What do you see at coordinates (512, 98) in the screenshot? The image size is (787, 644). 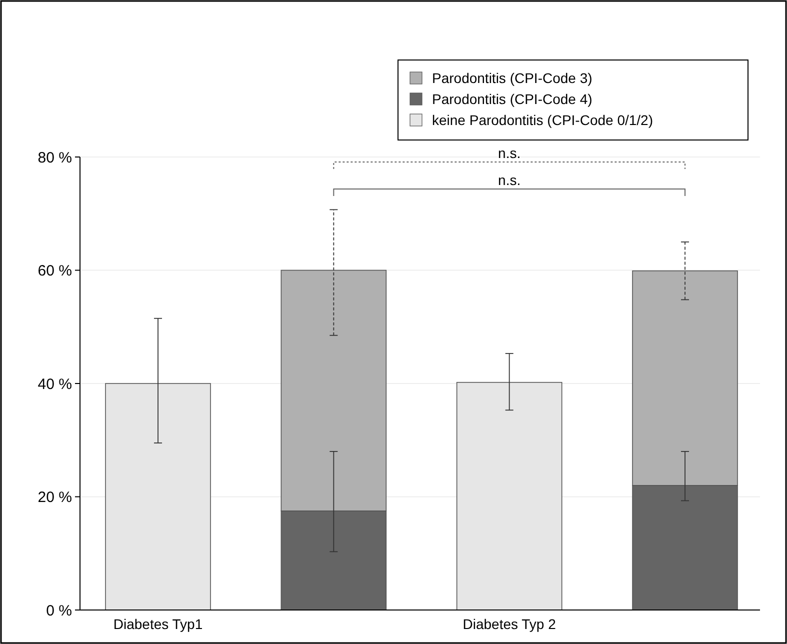 I see `legend-label: Parodontitis (CPI-Code 4)` at bounding box center [512, 98].